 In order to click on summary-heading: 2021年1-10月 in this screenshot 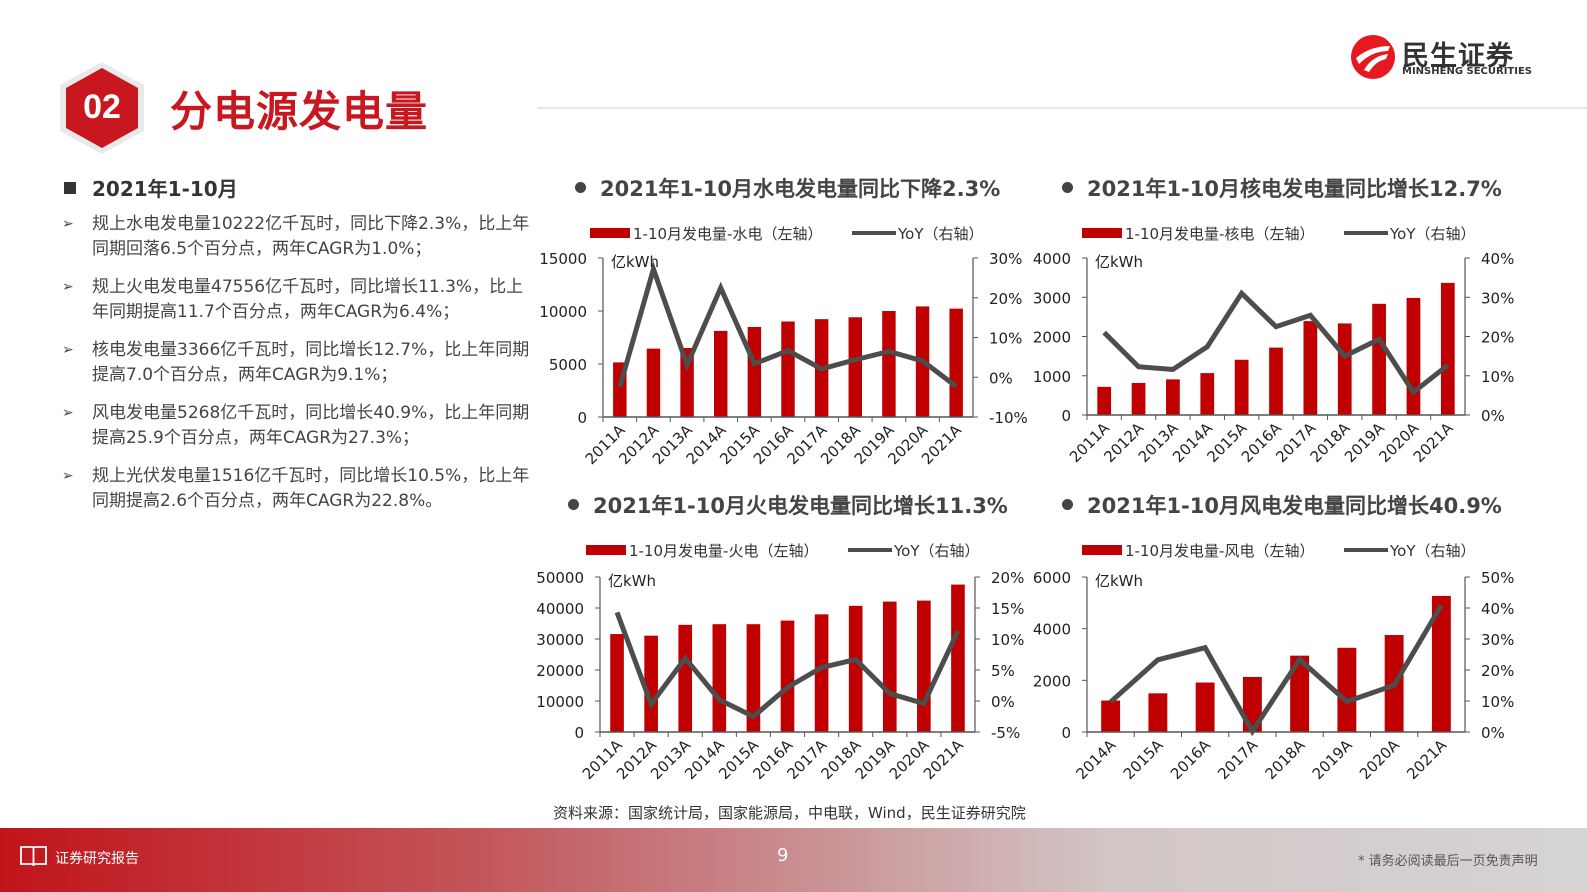, I will do `click(151, 187)`.